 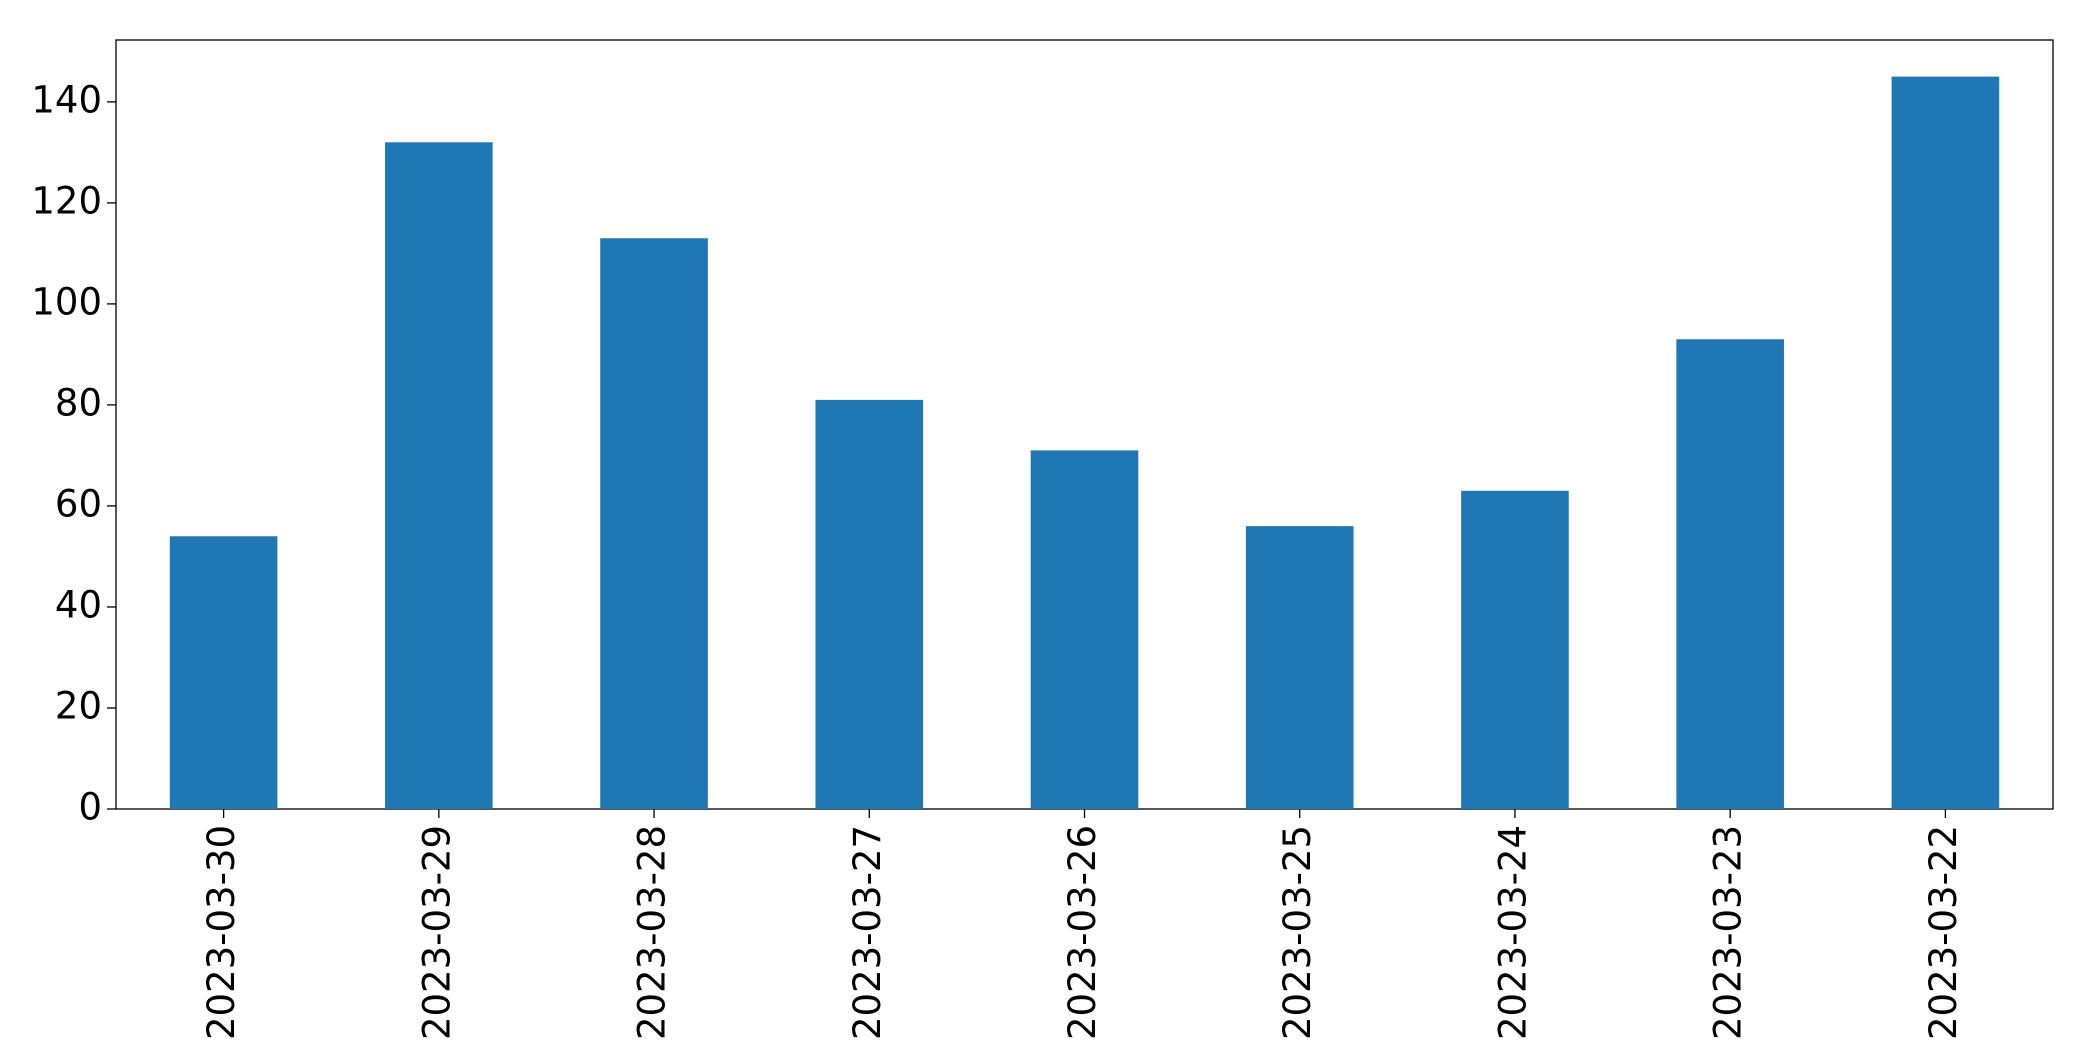 What do you see at coordinates (78, 402) in the screenshot?
I see `y-tick-label: 80` at bounding box center [78, 402].